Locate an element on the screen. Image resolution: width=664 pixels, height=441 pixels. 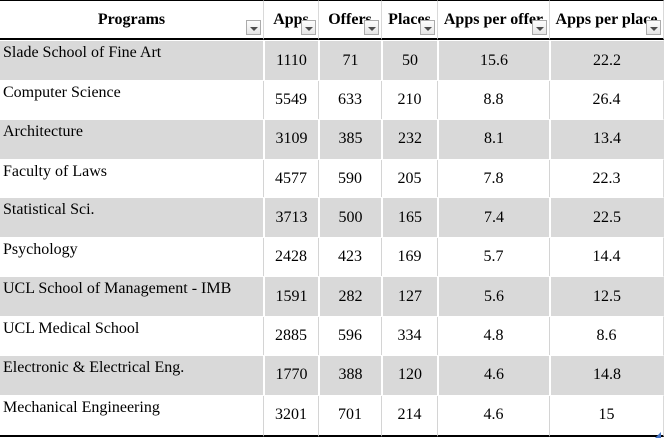
apps-cell: 3713 is located at coordinates (290, 218).